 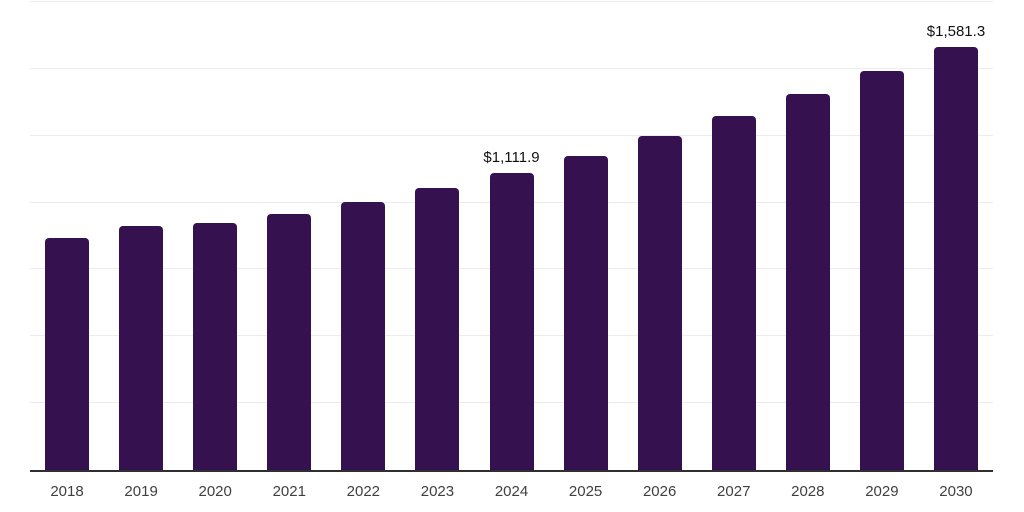 I want to click on x-axis-line, so click(x=511, y=471).